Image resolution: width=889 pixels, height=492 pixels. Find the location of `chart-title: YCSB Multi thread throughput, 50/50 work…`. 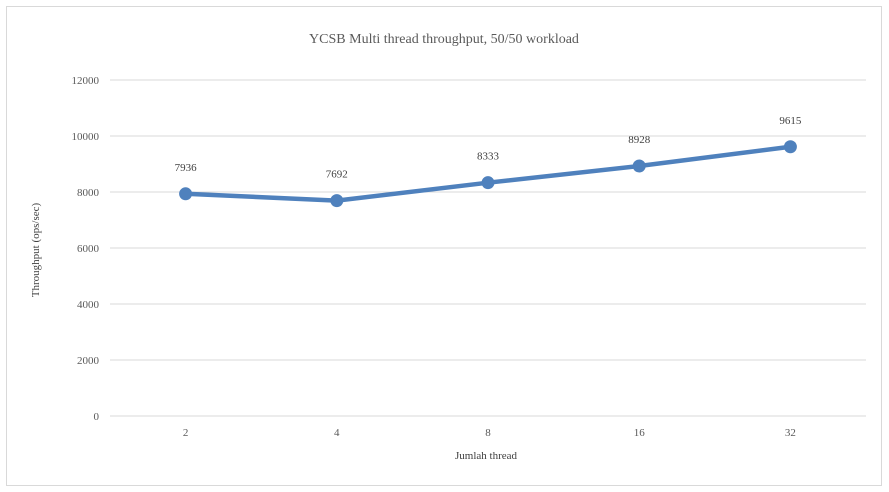

chart-title: YCSB Multi thread throughput, 50/50 work… is located at coordinates (444, 39).